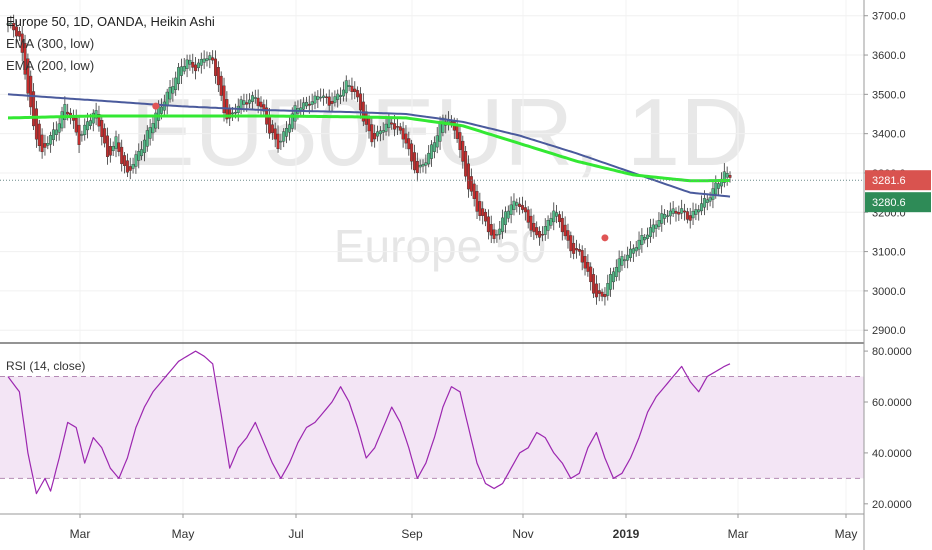 The image size is (932, 550). What do you see at coordinates (50, 43) in the screenshot?
I see `ema300-legend: EMA (300, low)` at bounding box center [50, 43].